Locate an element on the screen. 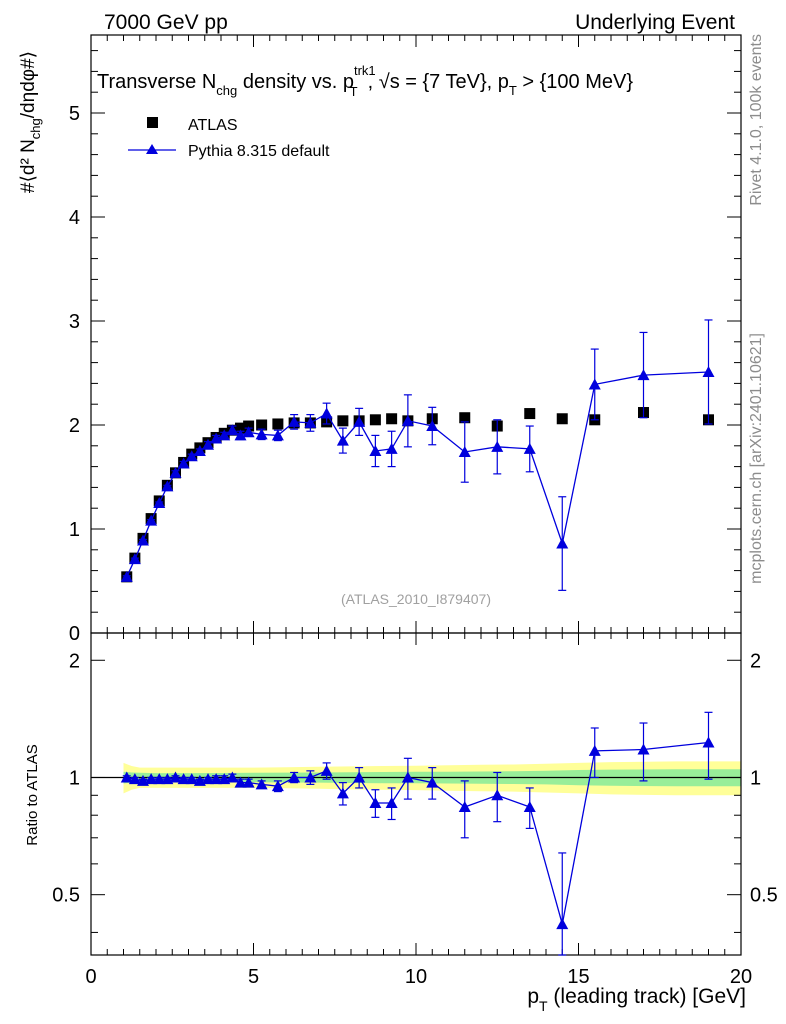 The width and height of the screenshot is (786, 1024). main-y-tick-label: 2 is located at coordinates (74, 426).